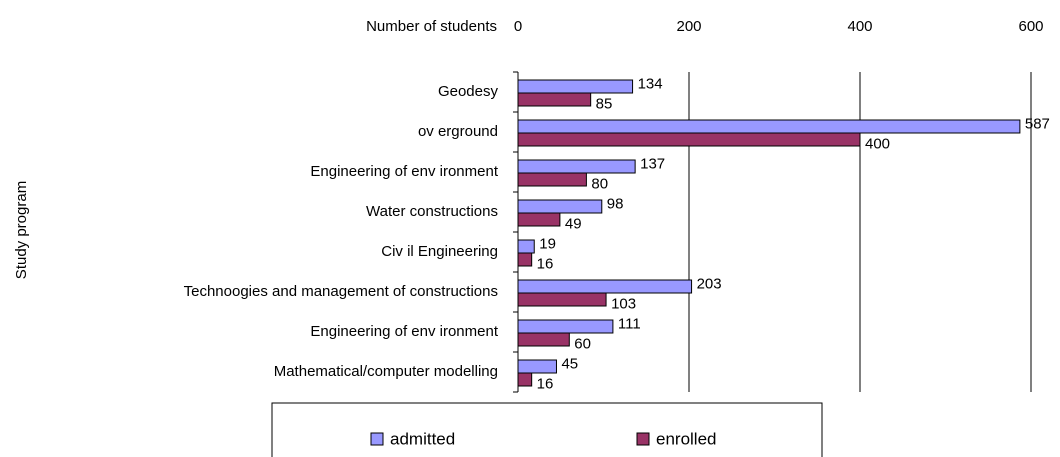 This screenshot has height=457, width=1060. What do you see at coordinates (1037, 123) in the screenshot?
I see `value-label: 587` at bounding box center [1037, 123].